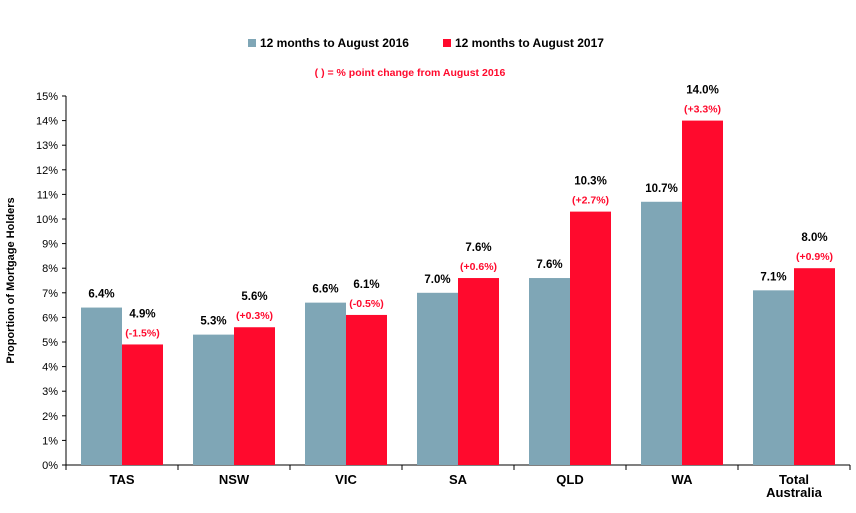 Image resolution: width=856 pixels, height=513 pixels. What do you see at coordinates (794, 492) in the screenshot?
I see `x-tick-label-line: Australia` at bounding box center [794, 492].